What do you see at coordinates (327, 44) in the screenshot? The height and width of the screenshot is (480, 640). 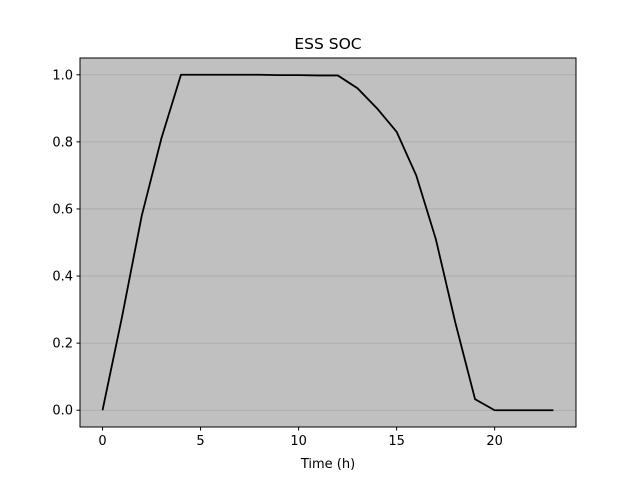 I see `chart-title: ESS SOC` at bounding box center [327, 44].